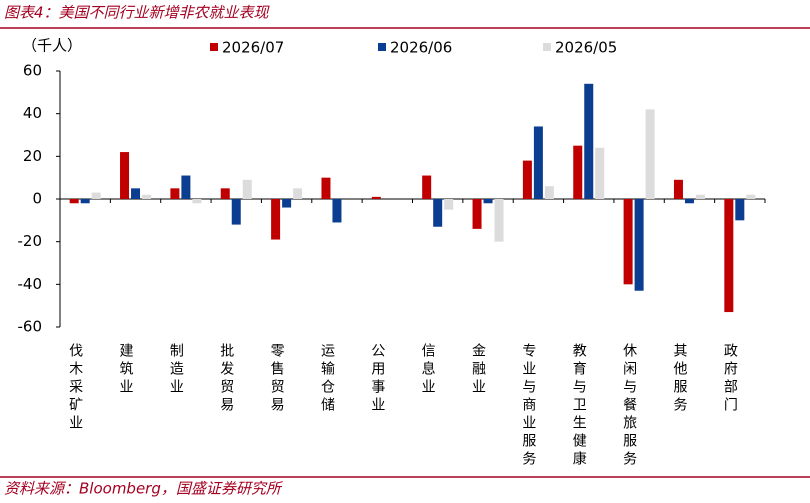 This screenshot has width=810, height=503. What do you see at coordinates (126, 370) in the screenshot?
I see `x-tick-label: 建筑业` at bounding box center [126, 370].